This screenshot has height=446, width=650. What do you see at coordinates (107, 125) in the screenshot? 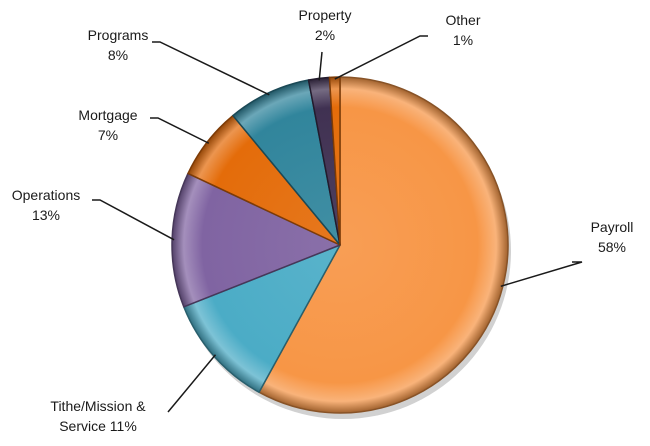
I see `slice-label: Mortgage 7%` at bounding box center [107, 125].